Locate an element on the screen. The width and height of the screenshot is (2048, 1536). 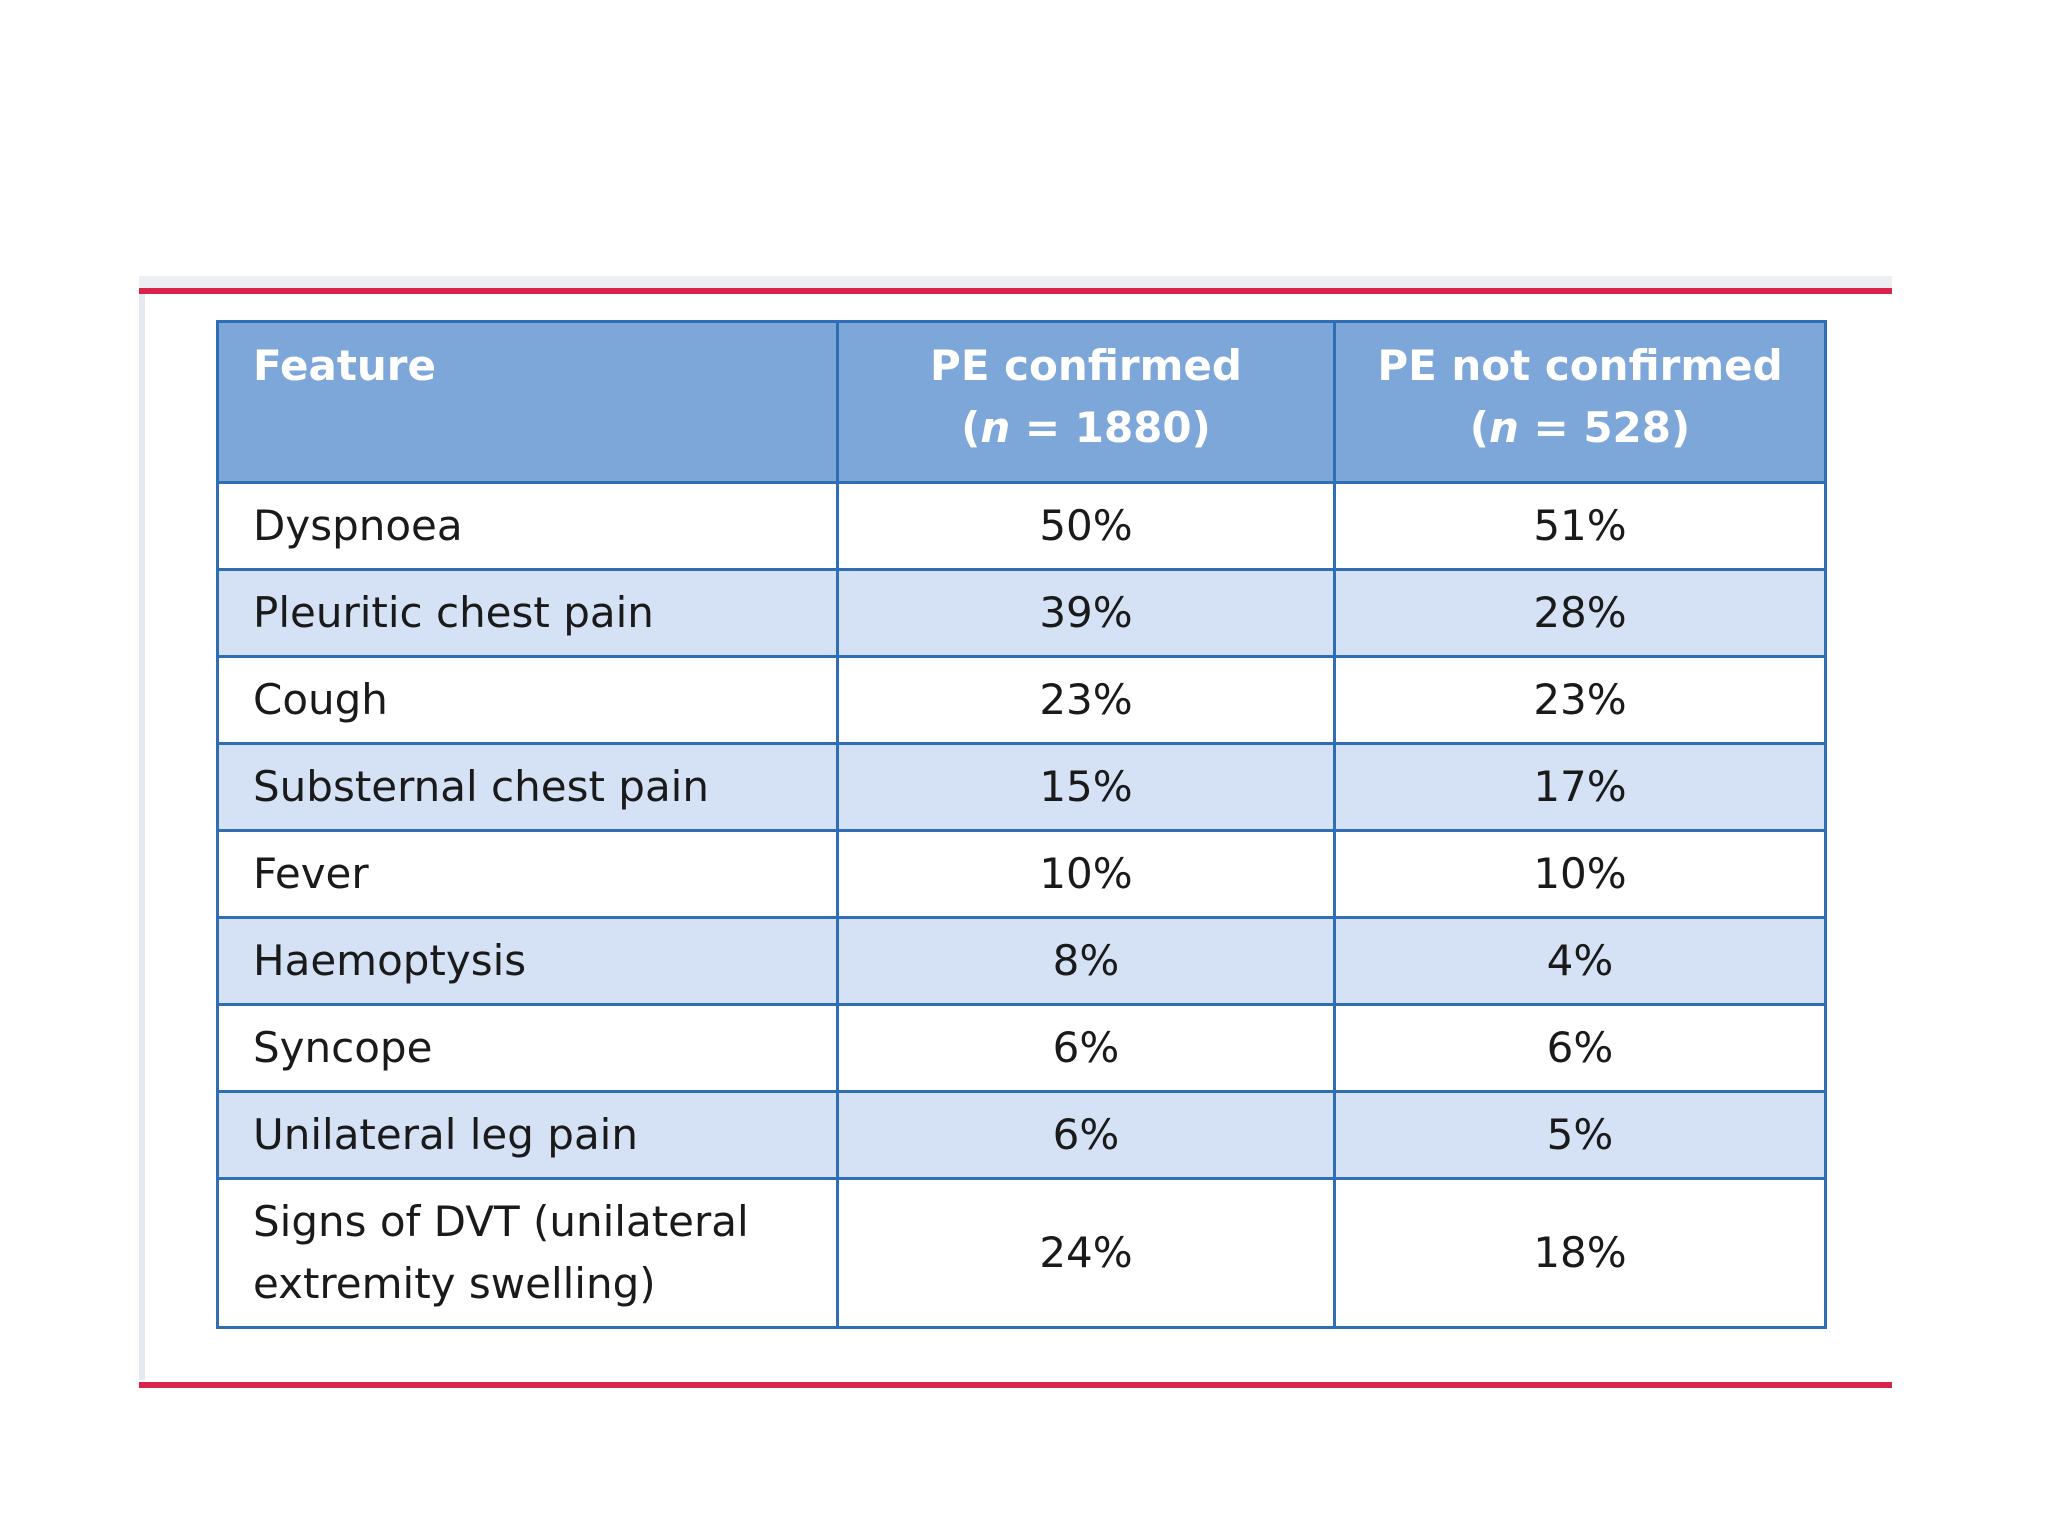
bottom-accent-rule is located at coordinates (1015, 1385).